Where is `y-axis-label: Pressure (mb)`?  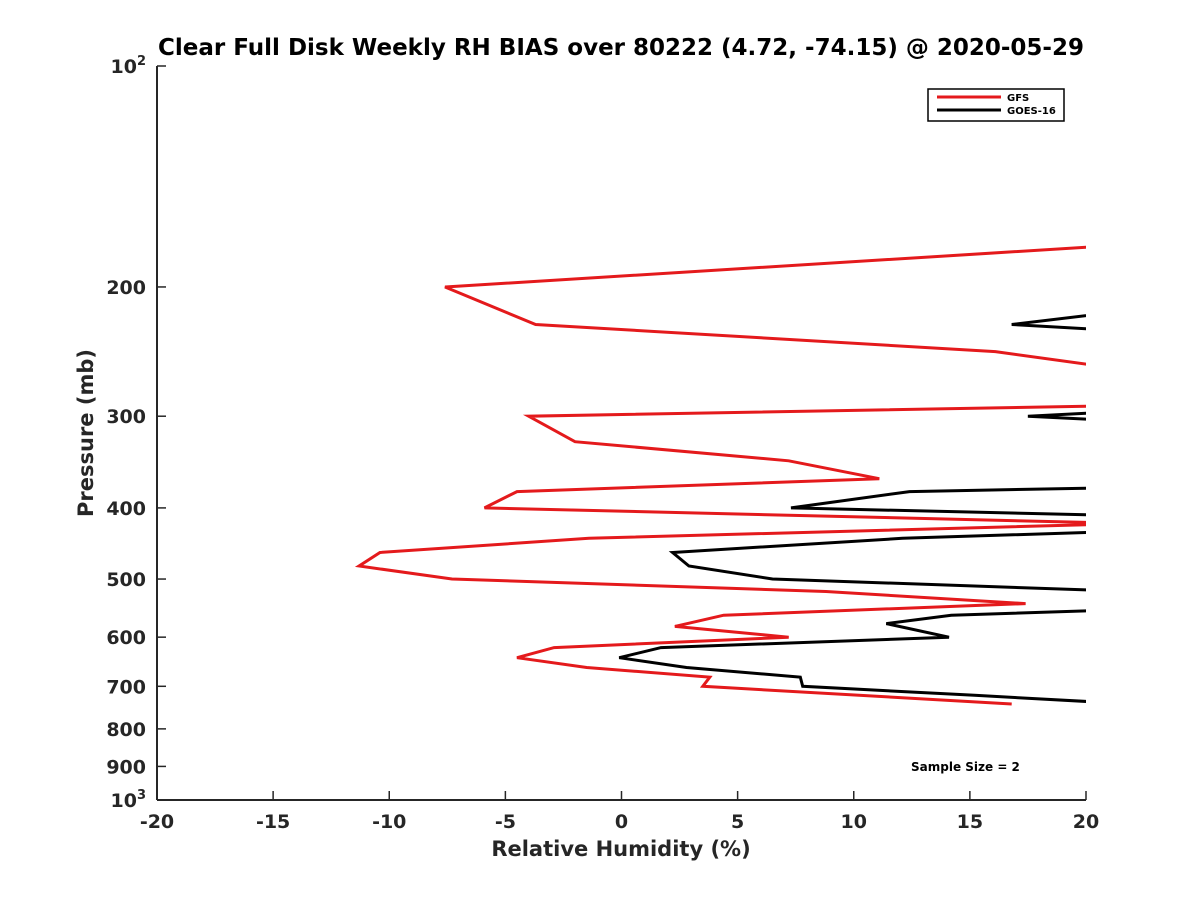
y-axis-label: Pressure (mb) is located at coordinates (86, 433).